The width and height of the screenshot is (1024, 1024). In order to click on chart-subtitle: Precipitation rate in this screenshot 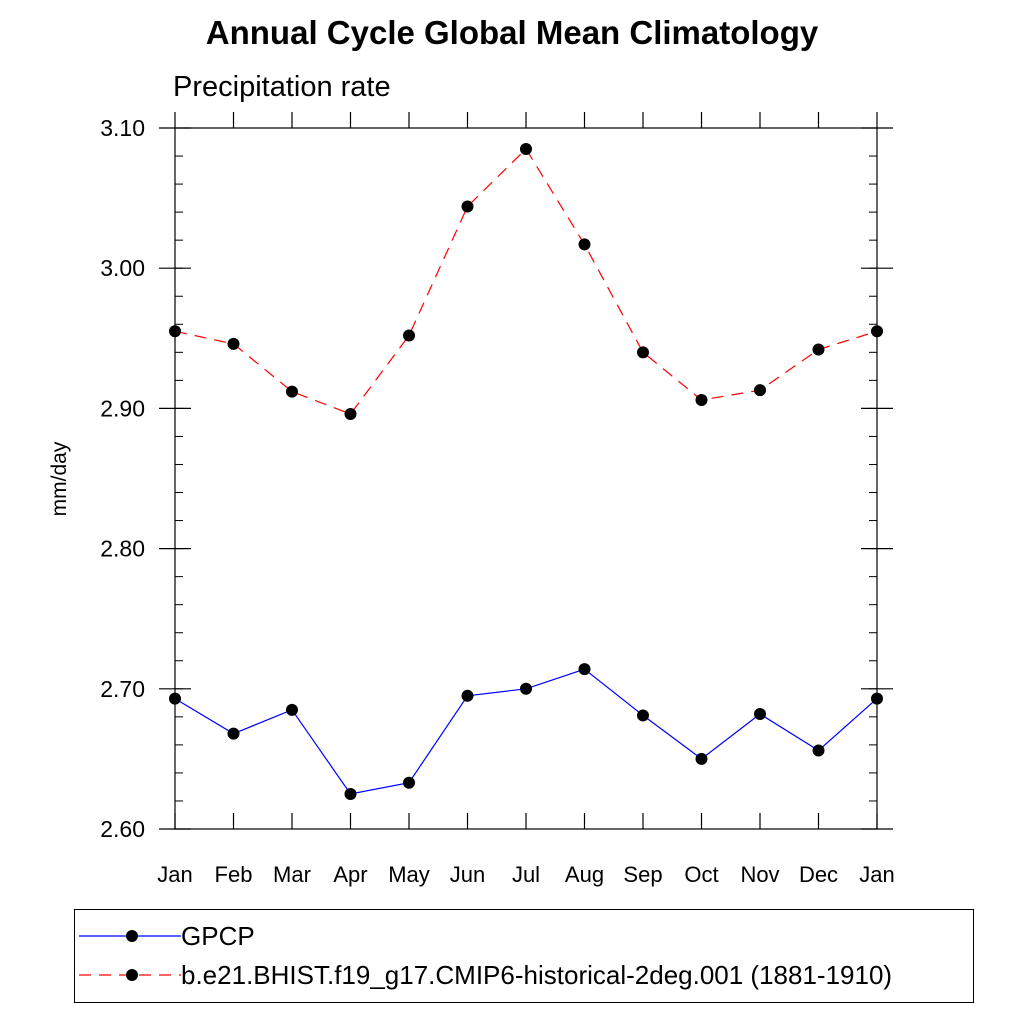, I will do `click(282, 87)`.